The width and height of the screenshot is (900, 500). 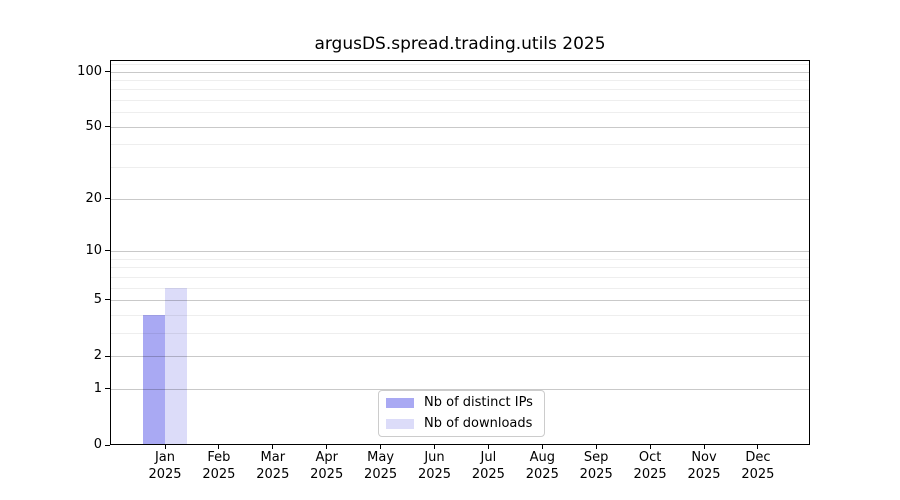 I want to click on x-tick-label: Apr 2025, so click(x=327, y=466).